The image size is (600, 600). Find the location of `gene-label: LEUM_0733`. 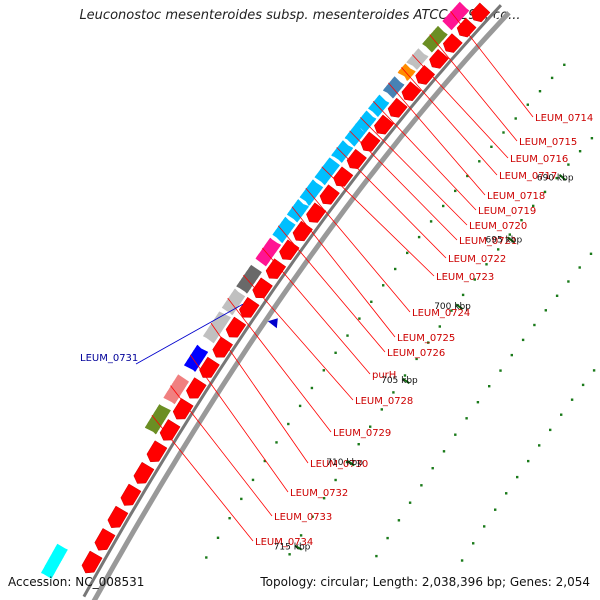

gene-label: LEUM_0733 is located at coordinates (303, 517).